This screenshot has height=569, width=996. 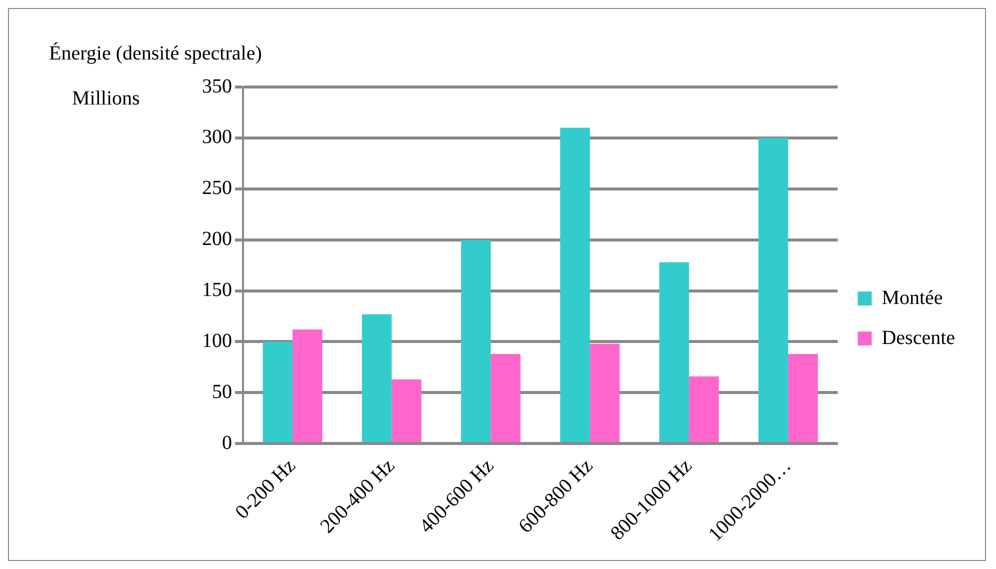 What do you see at coordinates (227, 443) in the screenshot?
I see `y-tick-label: 0` at bounding box center [227, 443].